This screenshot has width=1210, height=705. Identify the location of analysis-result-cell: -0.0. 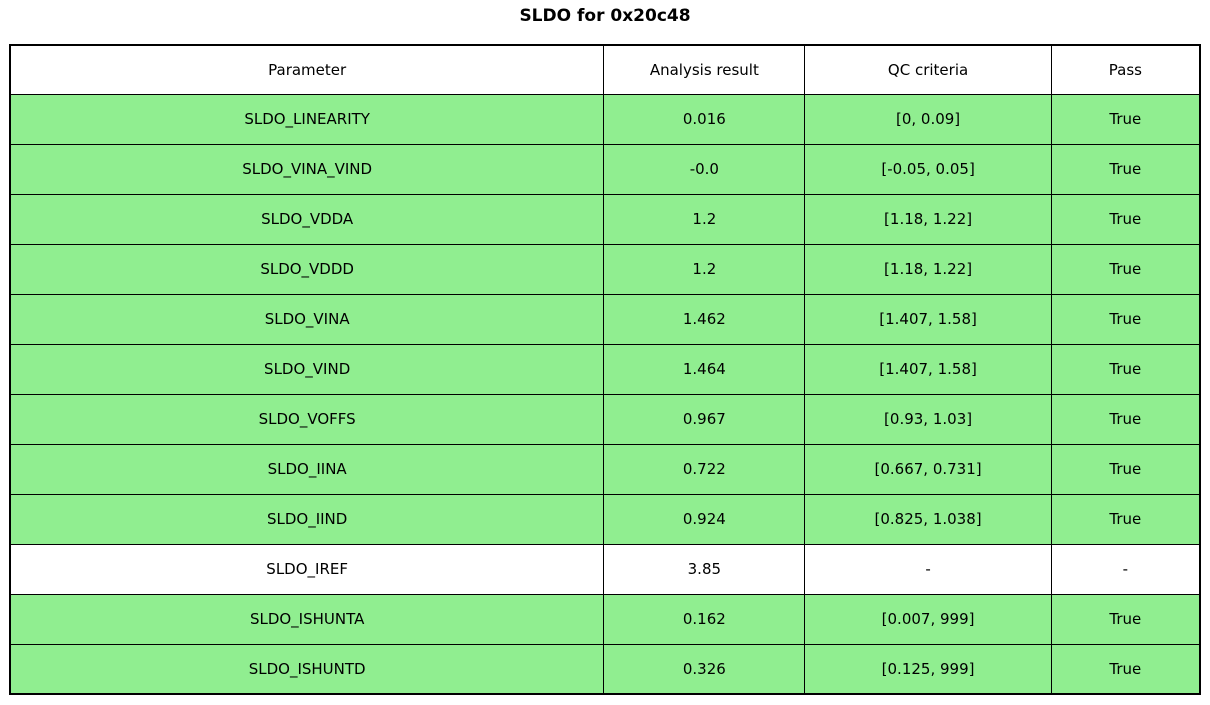
(704, 169).